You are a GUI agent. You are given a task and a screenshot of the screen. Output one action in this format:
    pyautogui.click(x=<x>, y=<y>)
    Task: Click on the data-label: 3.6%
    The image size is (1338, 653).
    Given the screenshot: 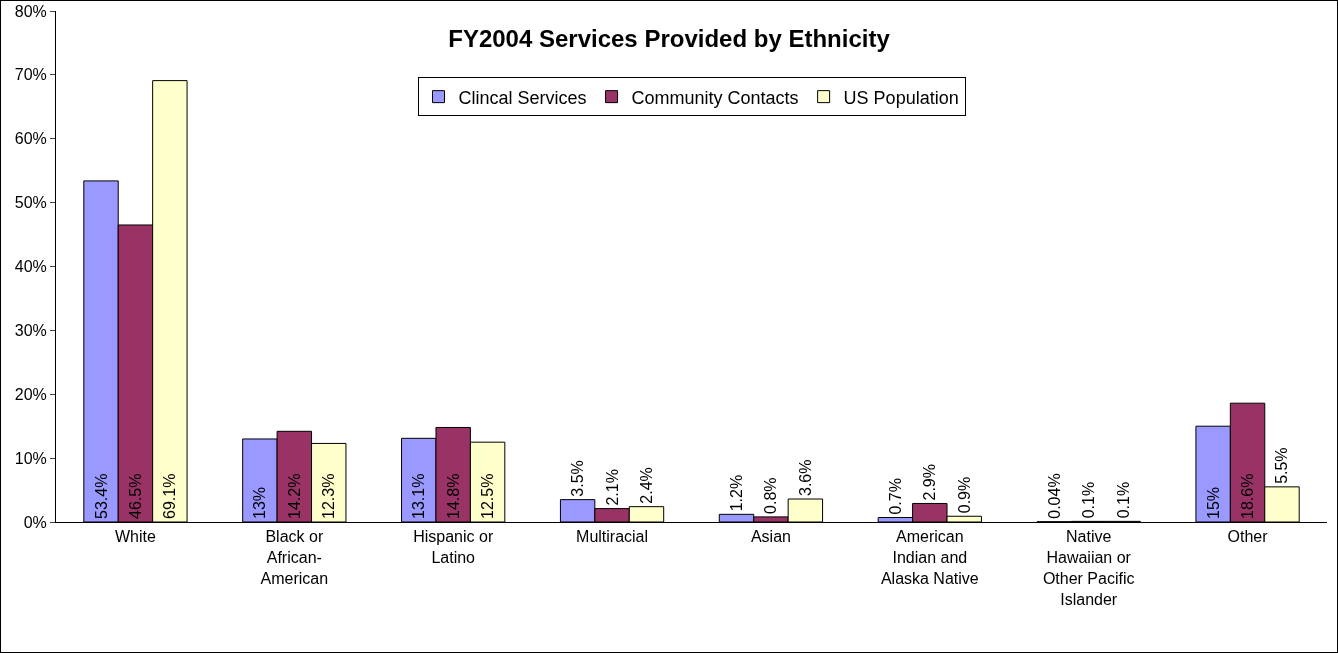 What is the action you would take?
    pyautogui.click(x=805, y=478)
    